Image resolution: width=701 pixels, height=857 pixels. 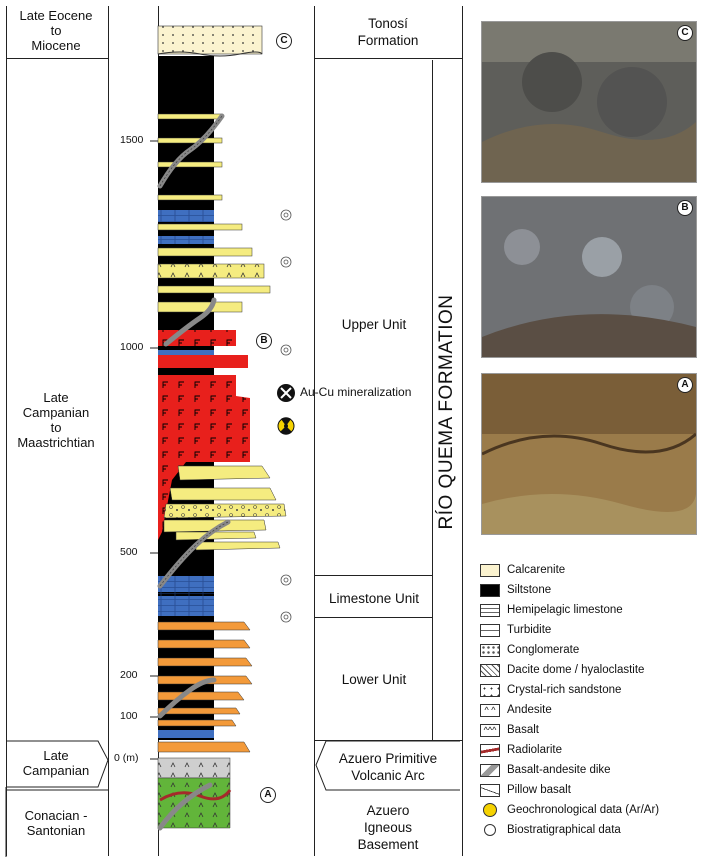 What do you see at coordinates (490, 650) in the screenshot?
I see `conglomerate-swatch` at bounding box center [490, 650].